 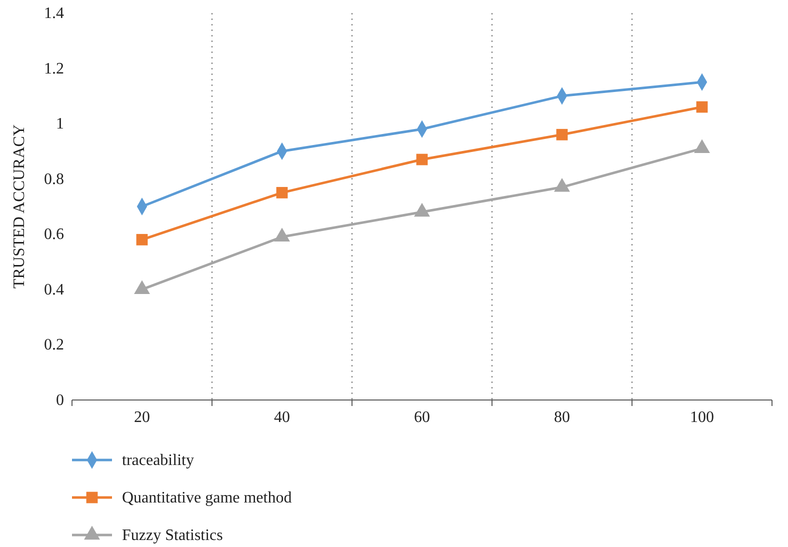 I want to click on legend-label: Quantitative game method, so click(x=207, y=498).